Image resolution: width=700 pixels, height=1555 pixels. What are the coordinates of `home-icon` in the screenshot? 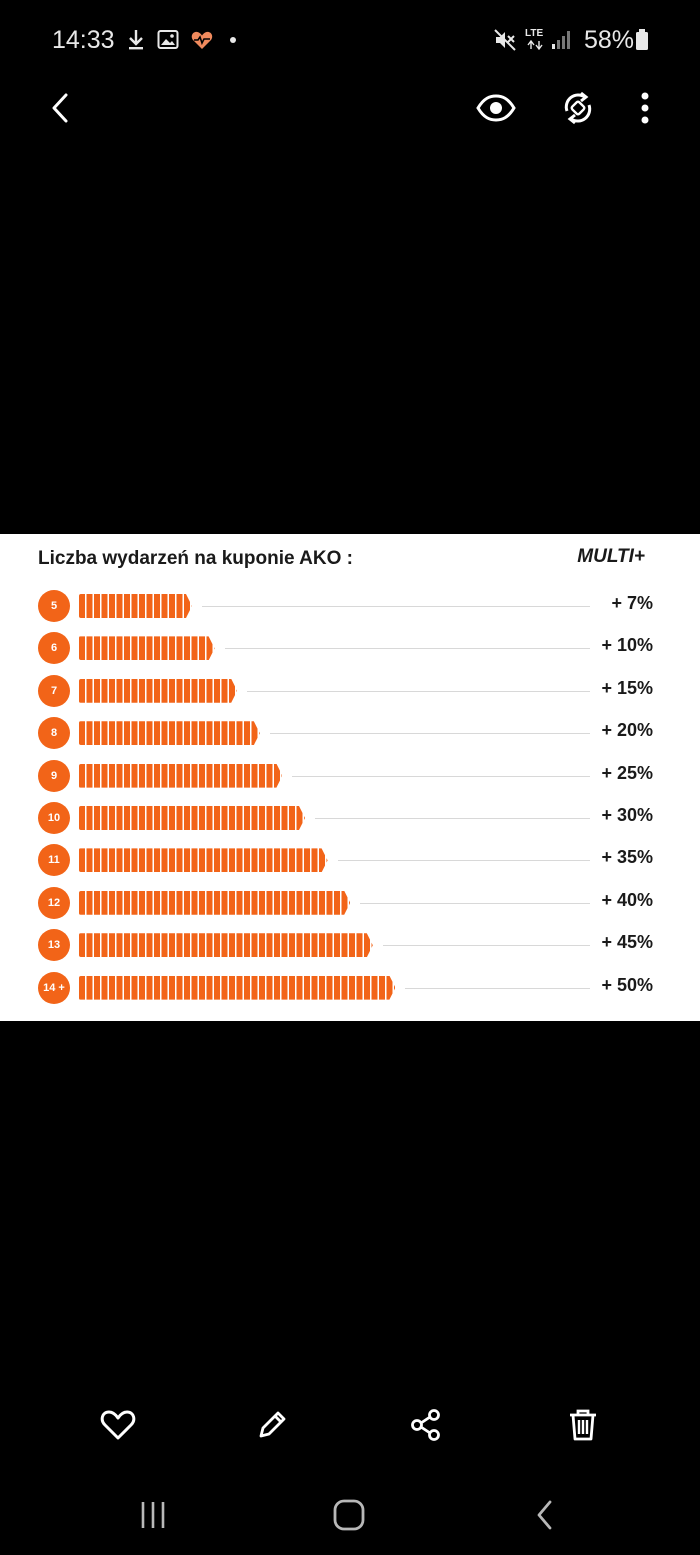 It's located at (349, 1515).